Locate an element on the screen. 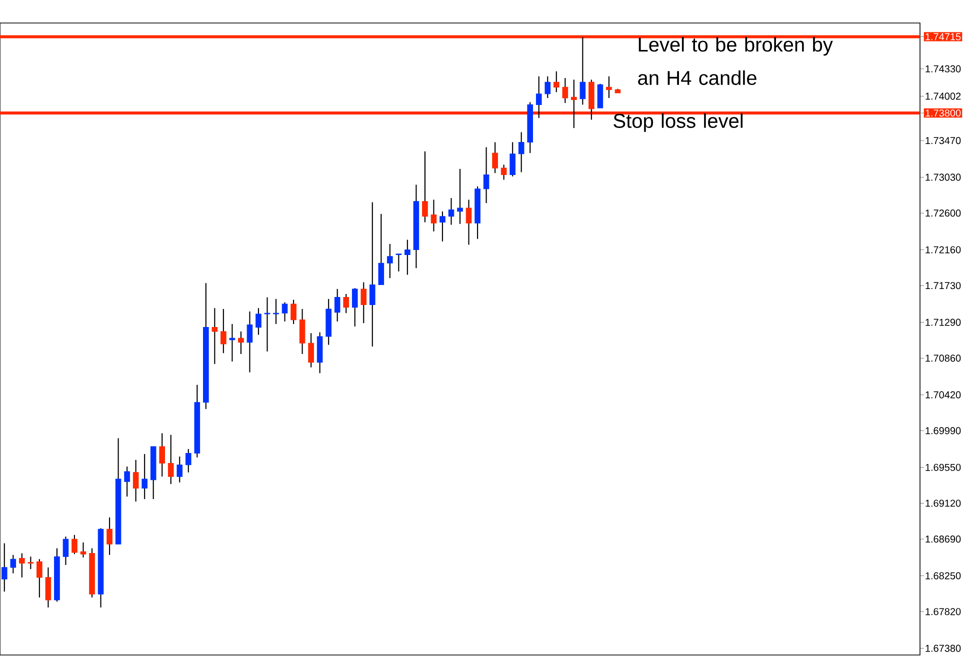 The image size is (975, 659). y-tick-label: 1.72160 is located at coordinates (943, 250).